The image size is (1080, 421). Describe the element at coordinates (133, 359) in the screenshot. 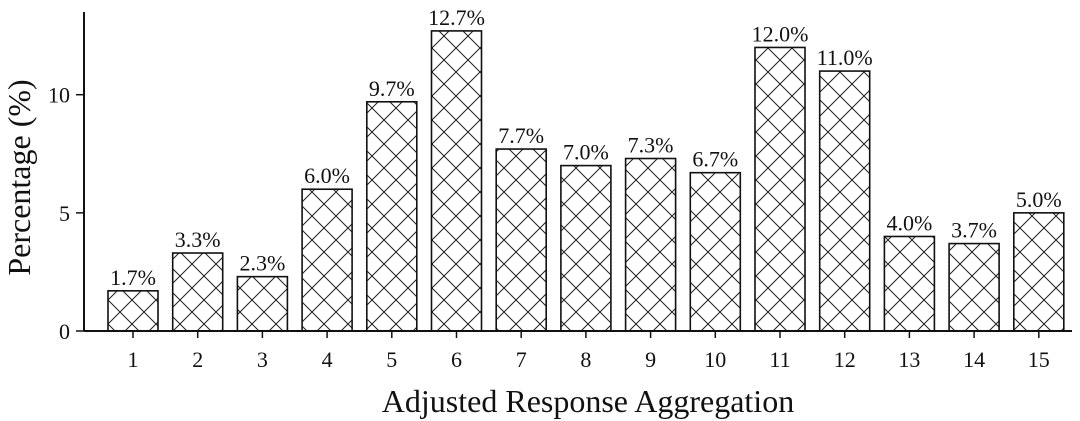

I see `x-tick-label-1: 1` at that location.